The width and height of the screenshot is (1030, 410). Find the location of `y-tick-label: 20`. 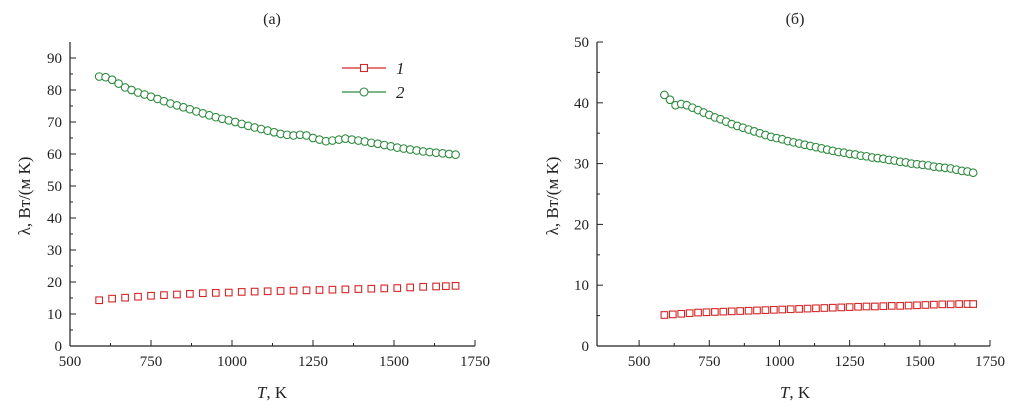

y-tick-label: 20 is located at coordinates (581, 225).